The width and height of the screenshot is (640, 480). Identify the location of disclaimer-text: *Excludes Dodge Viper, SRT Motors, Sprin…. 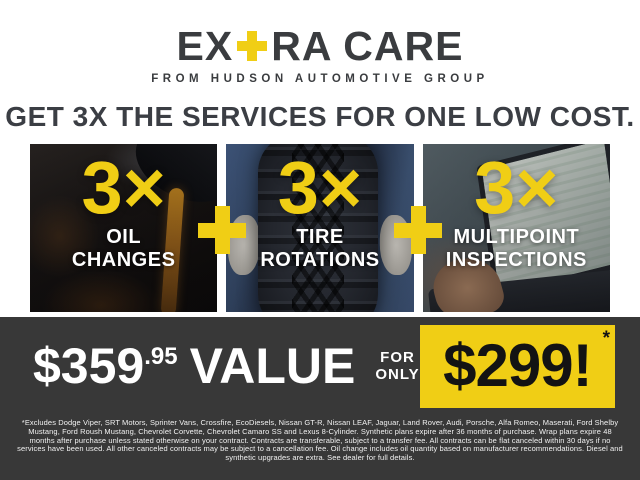
(320, 440).